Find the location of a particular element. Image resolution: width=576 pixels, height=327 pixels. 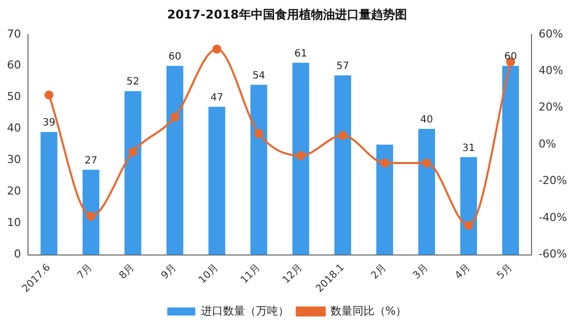

x-tick-label: 12月 is located at coordinates (292, 274).